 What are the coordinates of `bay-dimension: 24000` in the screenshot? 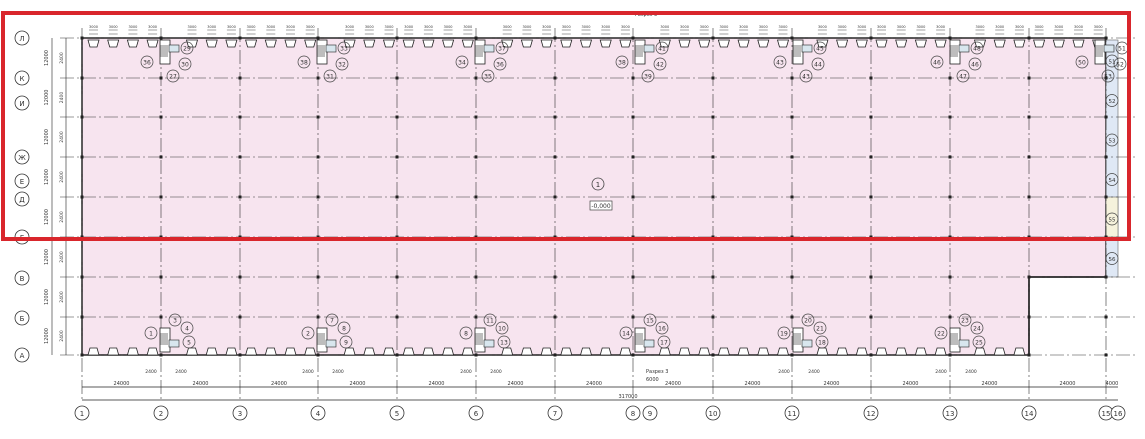 It's located at (911, 384).